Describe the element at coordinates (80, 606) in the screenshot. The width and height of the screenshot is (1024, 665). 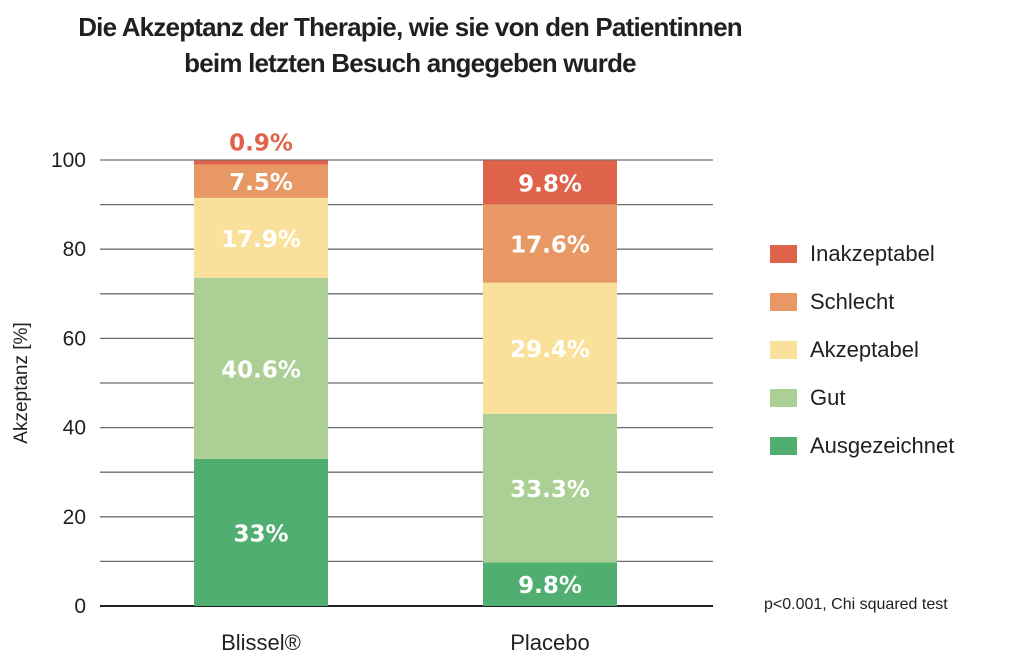
I see `y-tick-label: 0` at that location.